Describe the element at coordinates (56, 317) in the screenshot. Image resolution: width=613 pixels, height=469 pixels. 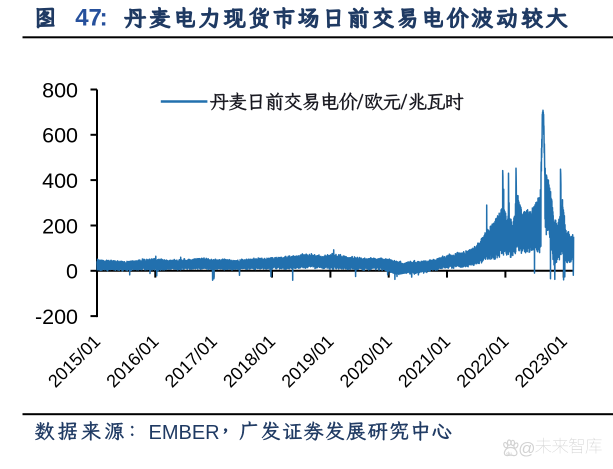
I see `svg-text: -200` at that location.